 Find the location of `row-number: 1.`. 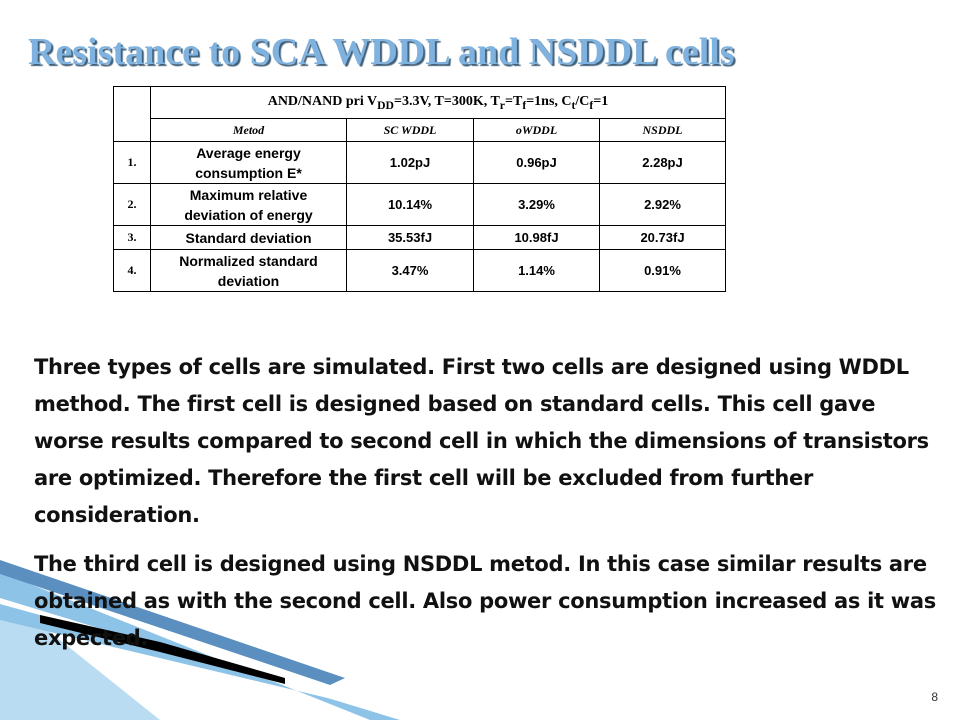

row-number: 1. is located at coordinates (132, 162).